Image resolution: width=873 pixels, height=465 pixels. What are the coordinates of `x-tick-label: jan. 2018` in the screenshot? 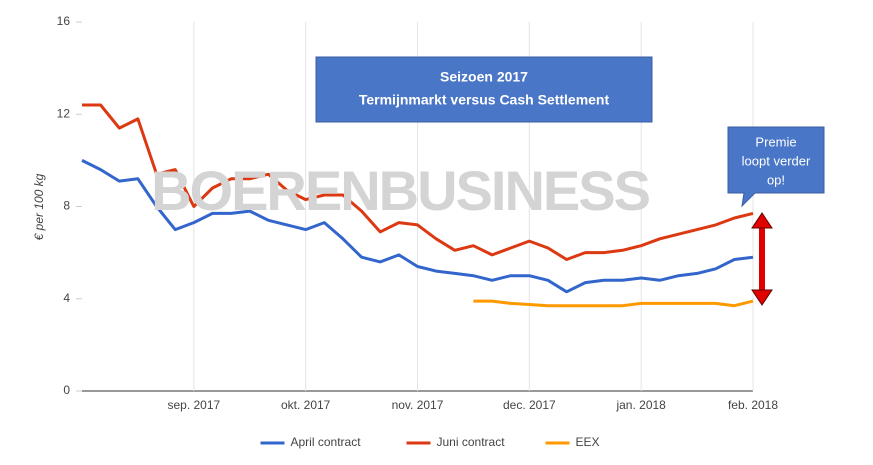 It's located at (640, 405).